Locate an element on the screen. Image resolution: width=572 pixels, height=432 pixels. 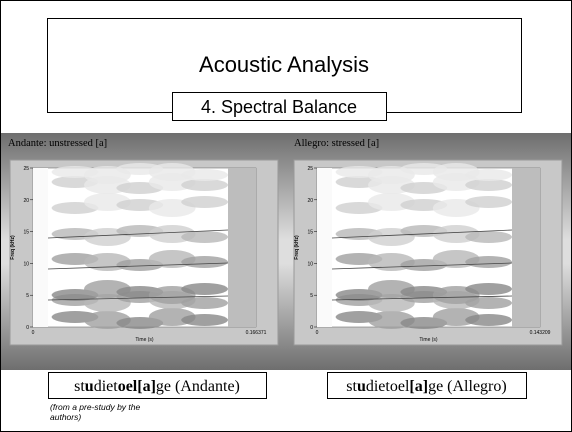
subtitle: 4. Spectral Balance is located at coordinates (279, 107).